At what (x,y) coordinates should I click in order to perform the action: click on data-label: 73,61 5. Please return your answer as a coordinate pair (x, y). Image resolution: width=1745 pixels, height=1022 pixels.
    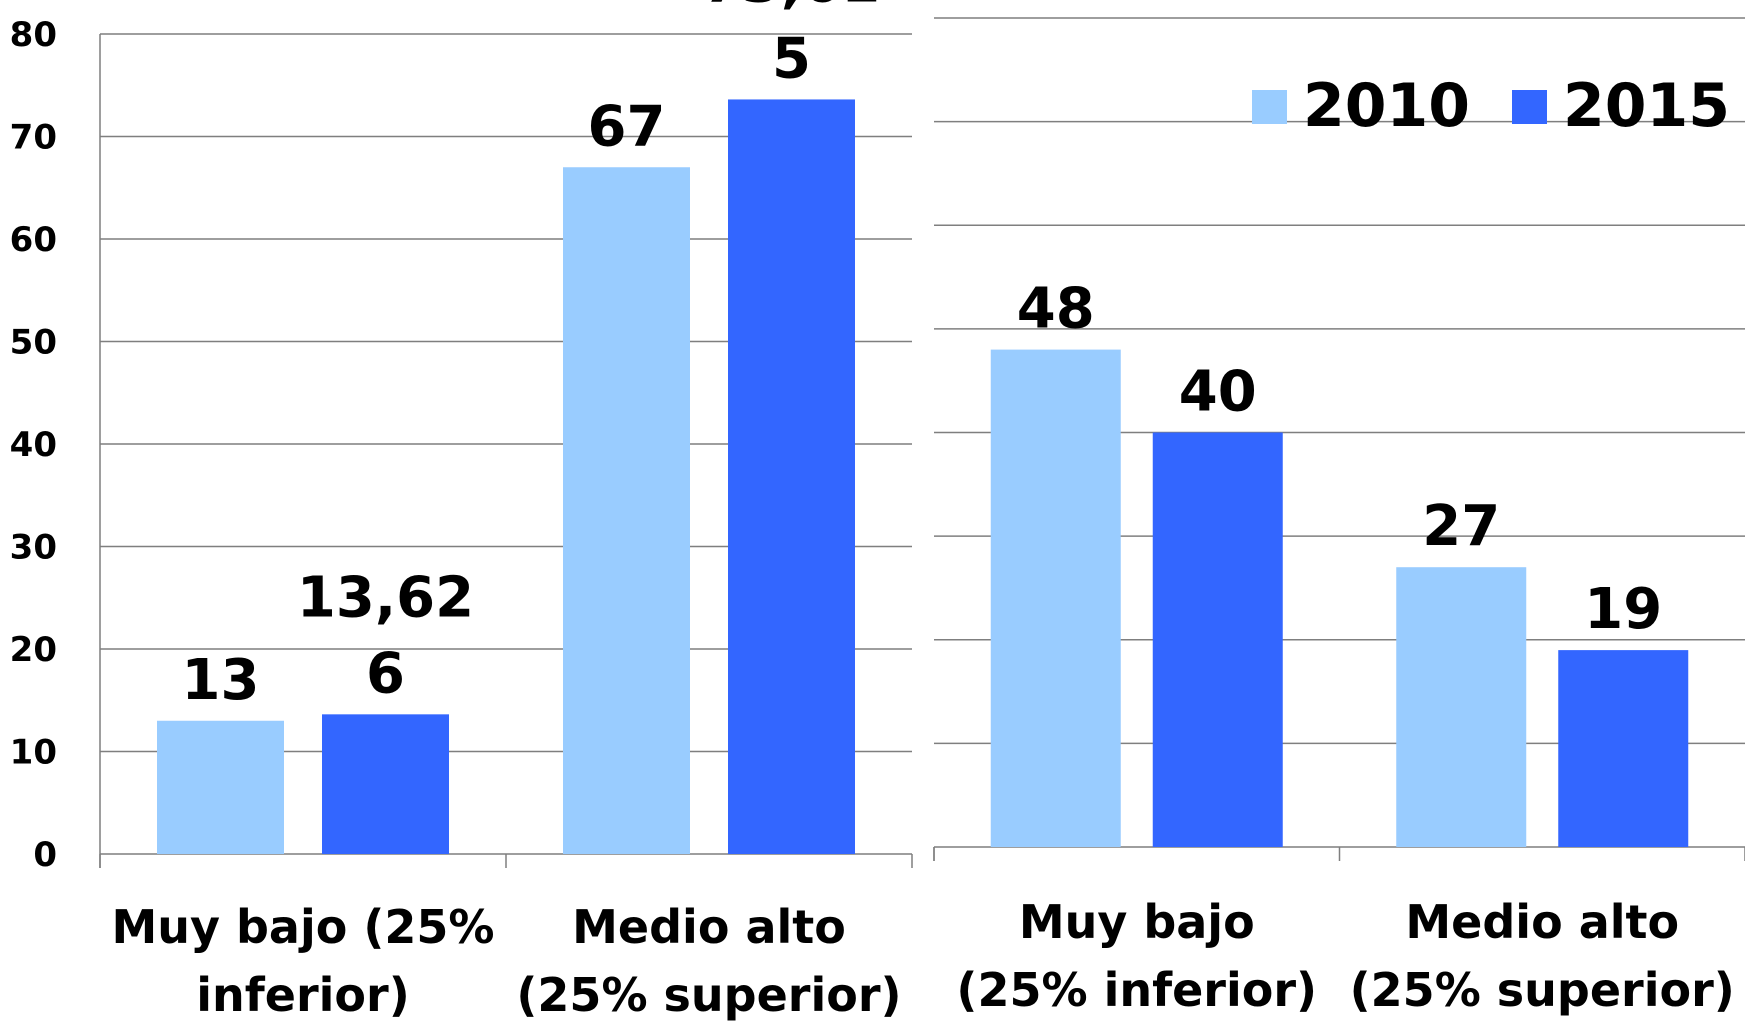
    Looking at the image, I should click on (791, 45).